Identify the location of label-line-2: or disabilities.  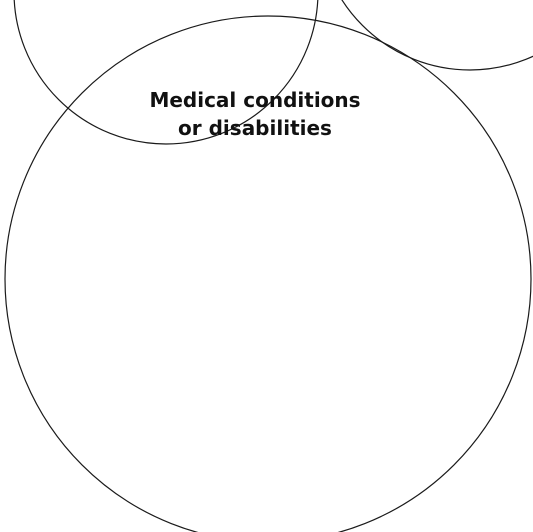
(255, 128).